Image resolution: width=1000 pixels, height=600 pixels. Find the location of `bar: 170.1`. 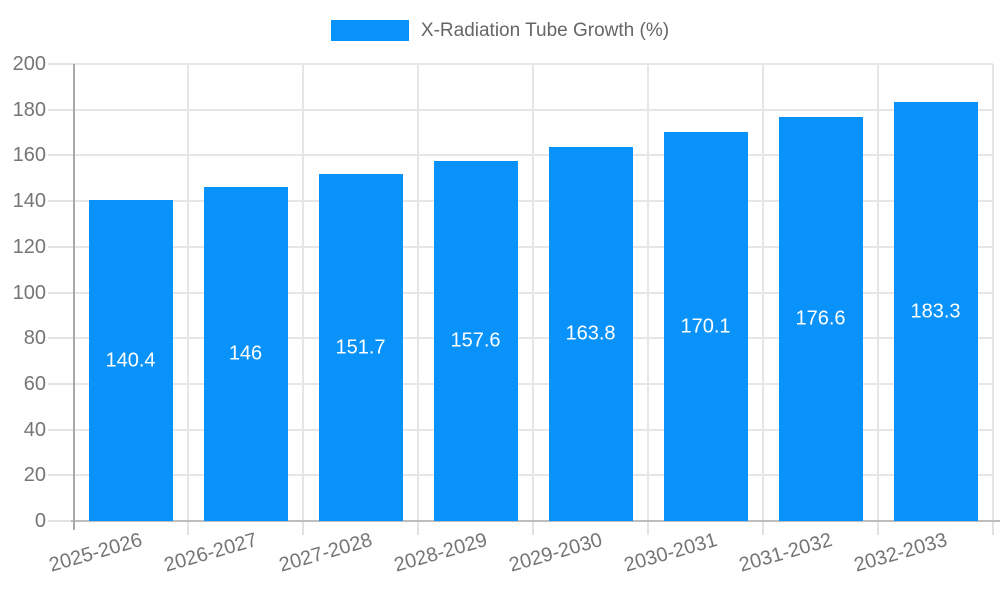

bar: 170.1 is located at coordinates (705, 326).